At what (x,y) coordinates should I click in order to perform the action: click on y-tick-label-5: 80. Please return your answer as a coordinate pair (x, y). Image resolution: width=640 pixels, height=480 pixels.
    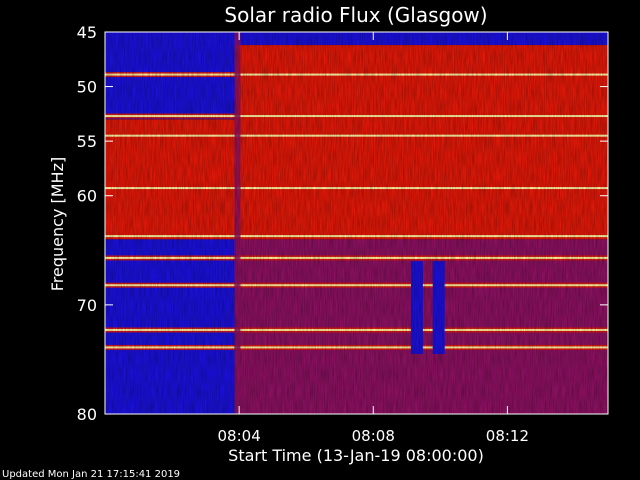
    Looking at the image, I should click on (87, 414).